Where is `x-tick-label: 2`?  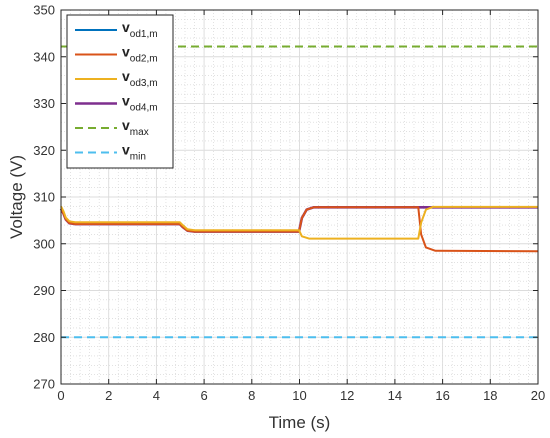
x-tick-label: 2 is located at coordinates (108, 395).